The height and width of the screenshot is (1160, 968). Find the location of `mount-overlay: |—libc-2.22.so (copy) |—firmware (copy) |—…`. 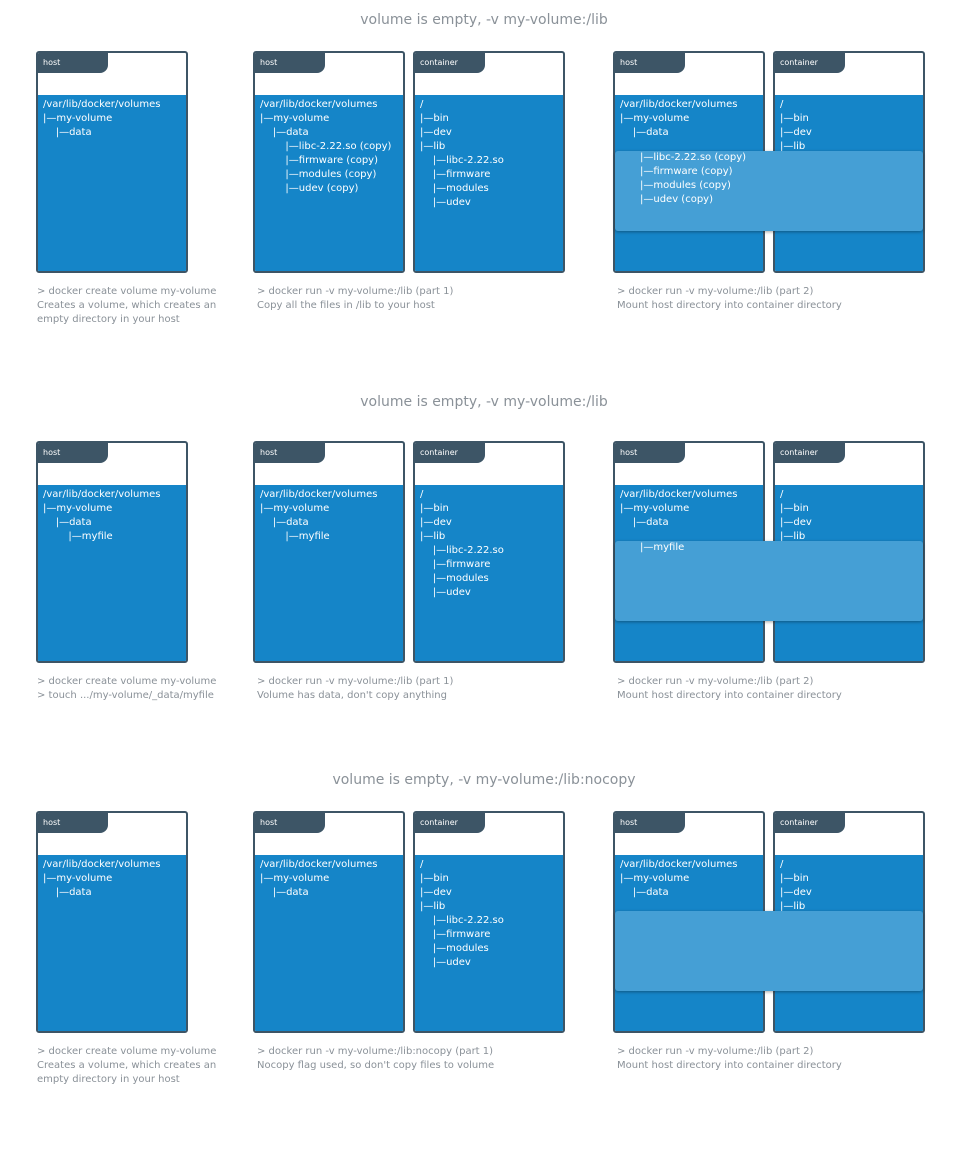

mount-overlay: |—libc-2.22.so (copy) |—firmware (copy) |—… is located at coordinates (769, 191).